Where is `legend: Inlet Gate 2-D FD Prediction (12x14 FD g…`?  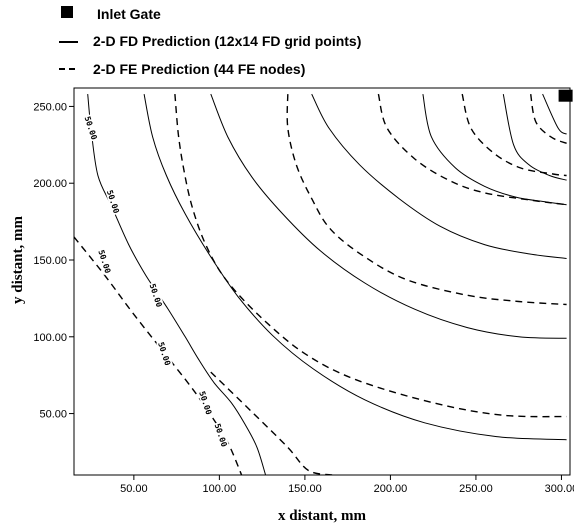
legend: Inlet Gate 2-D FD Prediction (12x14 FD g… is located at coordinates (210, 41).